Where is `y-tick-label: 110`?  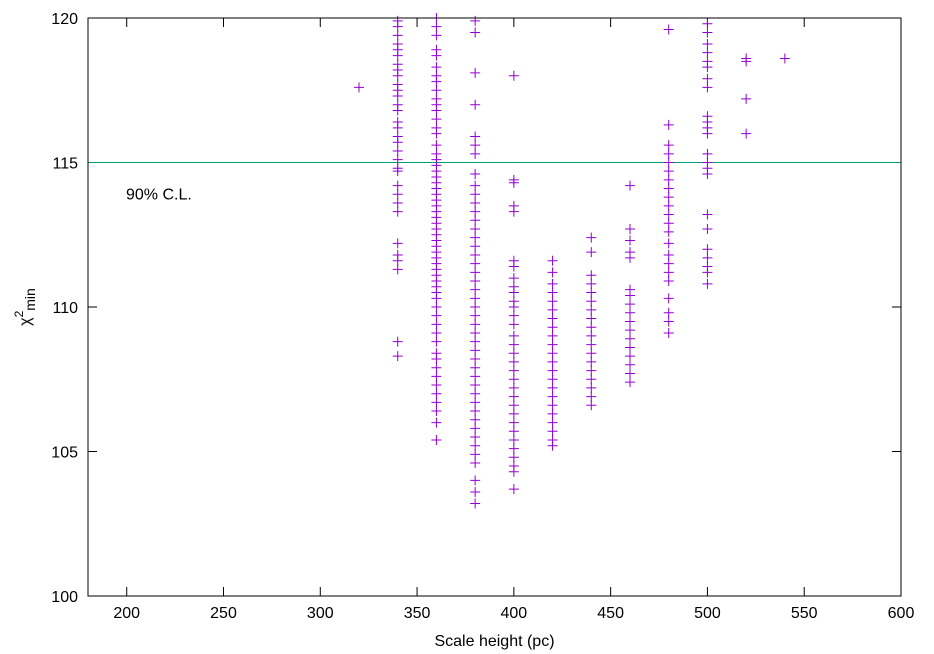 y-tick-label: 110 is located at coordinates (65, 308).